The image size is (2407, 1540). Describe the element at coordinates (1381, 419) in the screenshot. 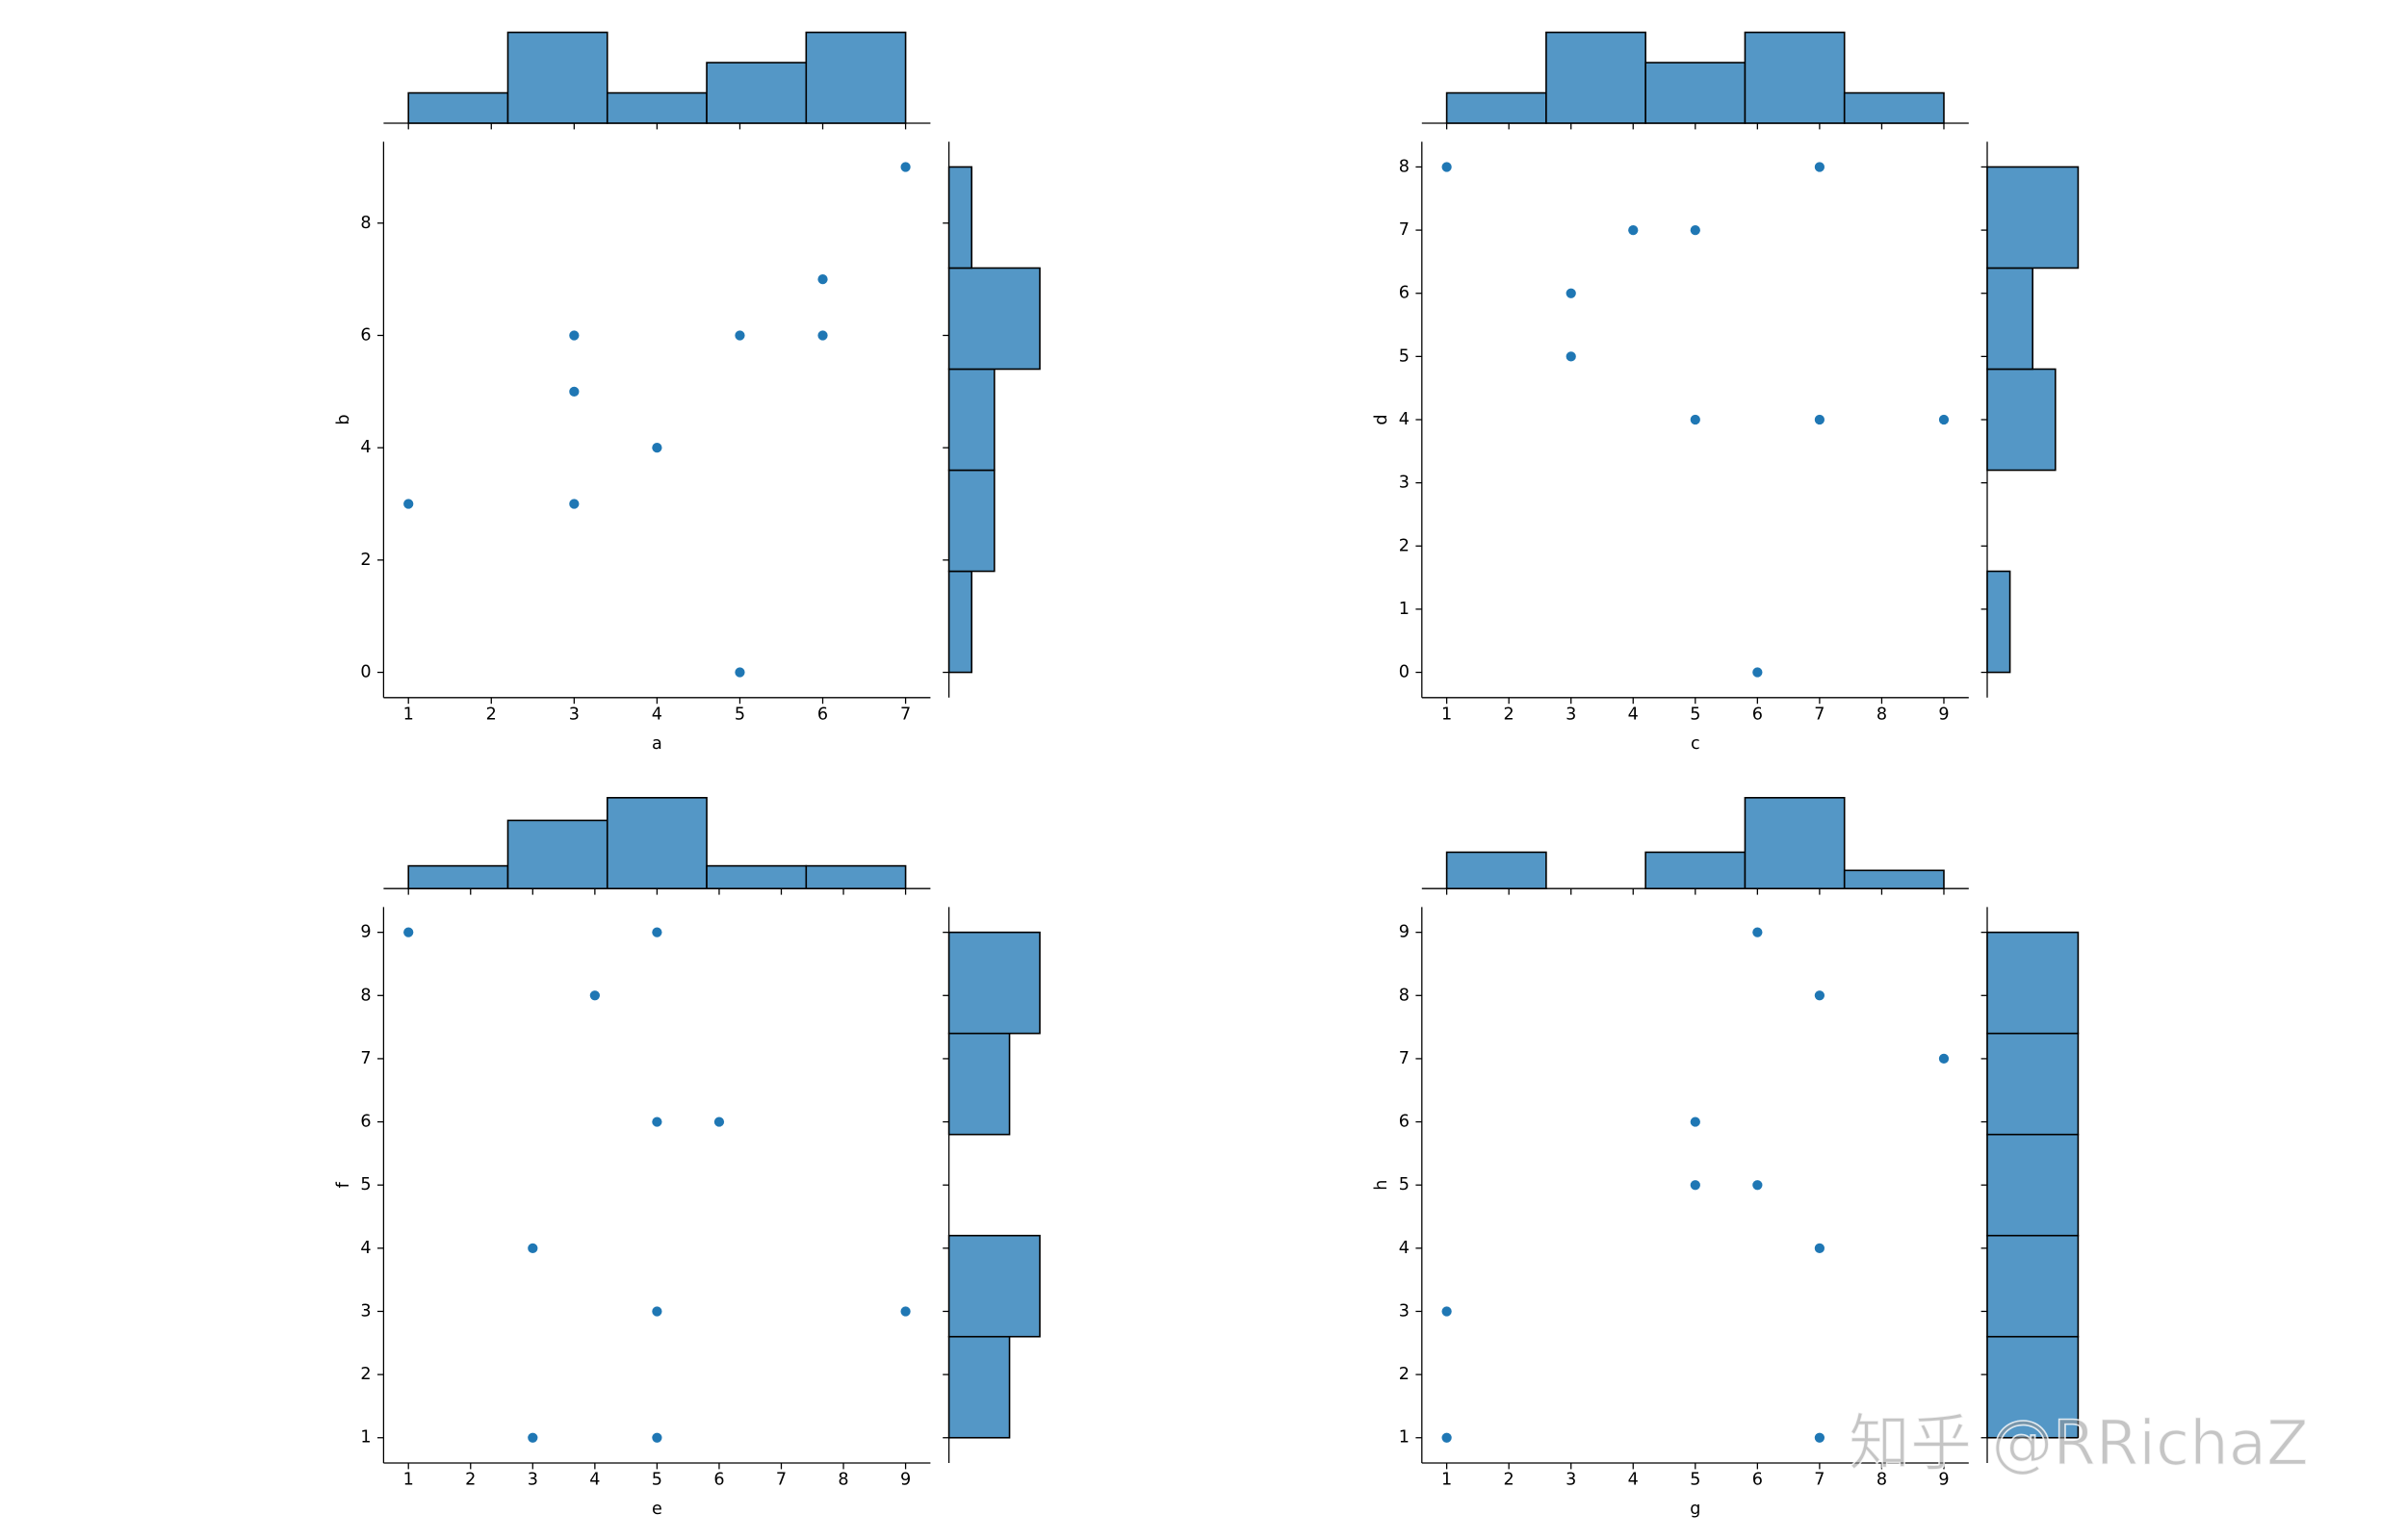

I see `y-axis-label: d` at that location.